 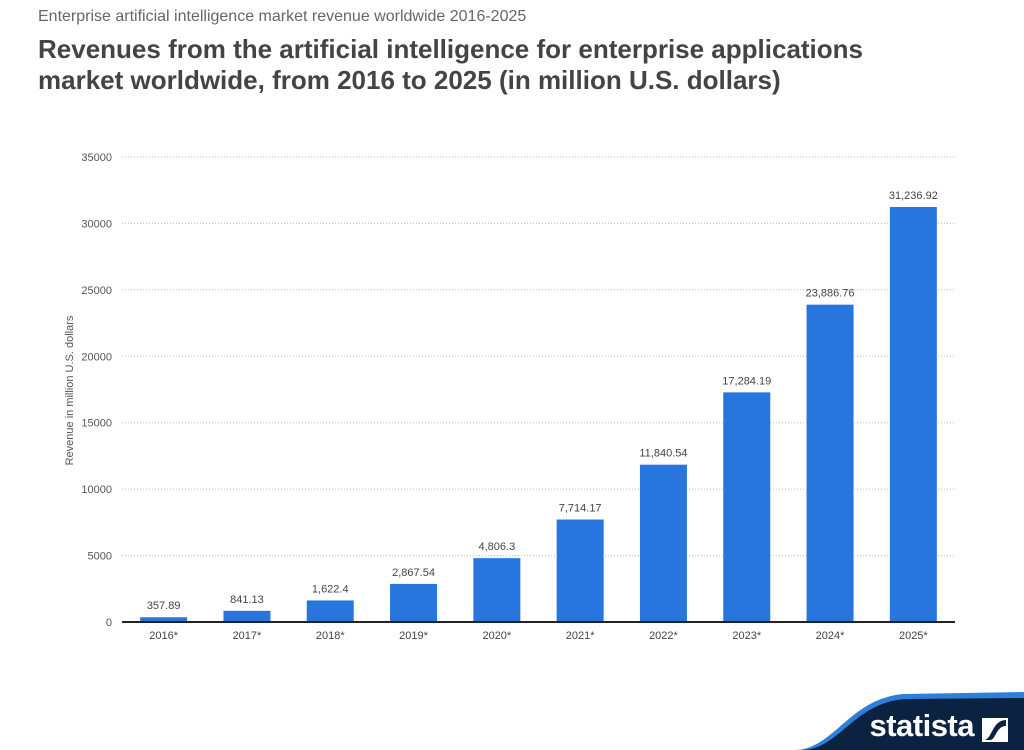 I want to click on data-label: 841.13, so click(x=247, y=600).